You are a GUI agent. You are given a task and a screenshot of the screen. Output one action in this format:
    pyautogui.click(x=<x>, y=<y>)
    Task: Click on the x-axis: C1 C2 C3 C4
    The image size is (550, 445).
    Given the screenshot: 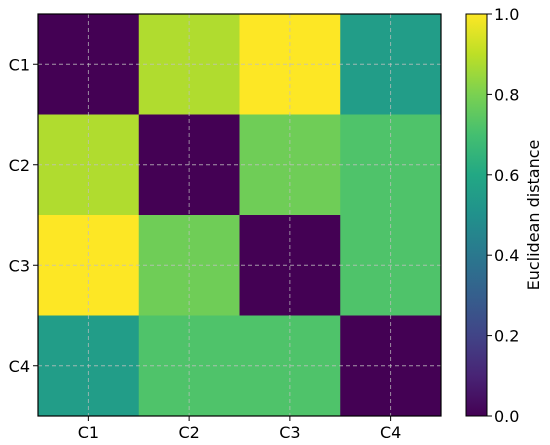 What is the action you would take?
    pyautogui.click(x=239, y=429)
    